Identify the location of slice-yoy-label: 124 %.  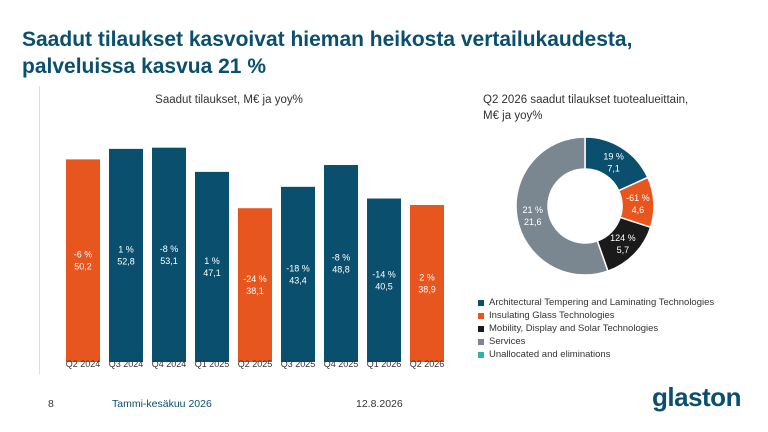
(623, 238).